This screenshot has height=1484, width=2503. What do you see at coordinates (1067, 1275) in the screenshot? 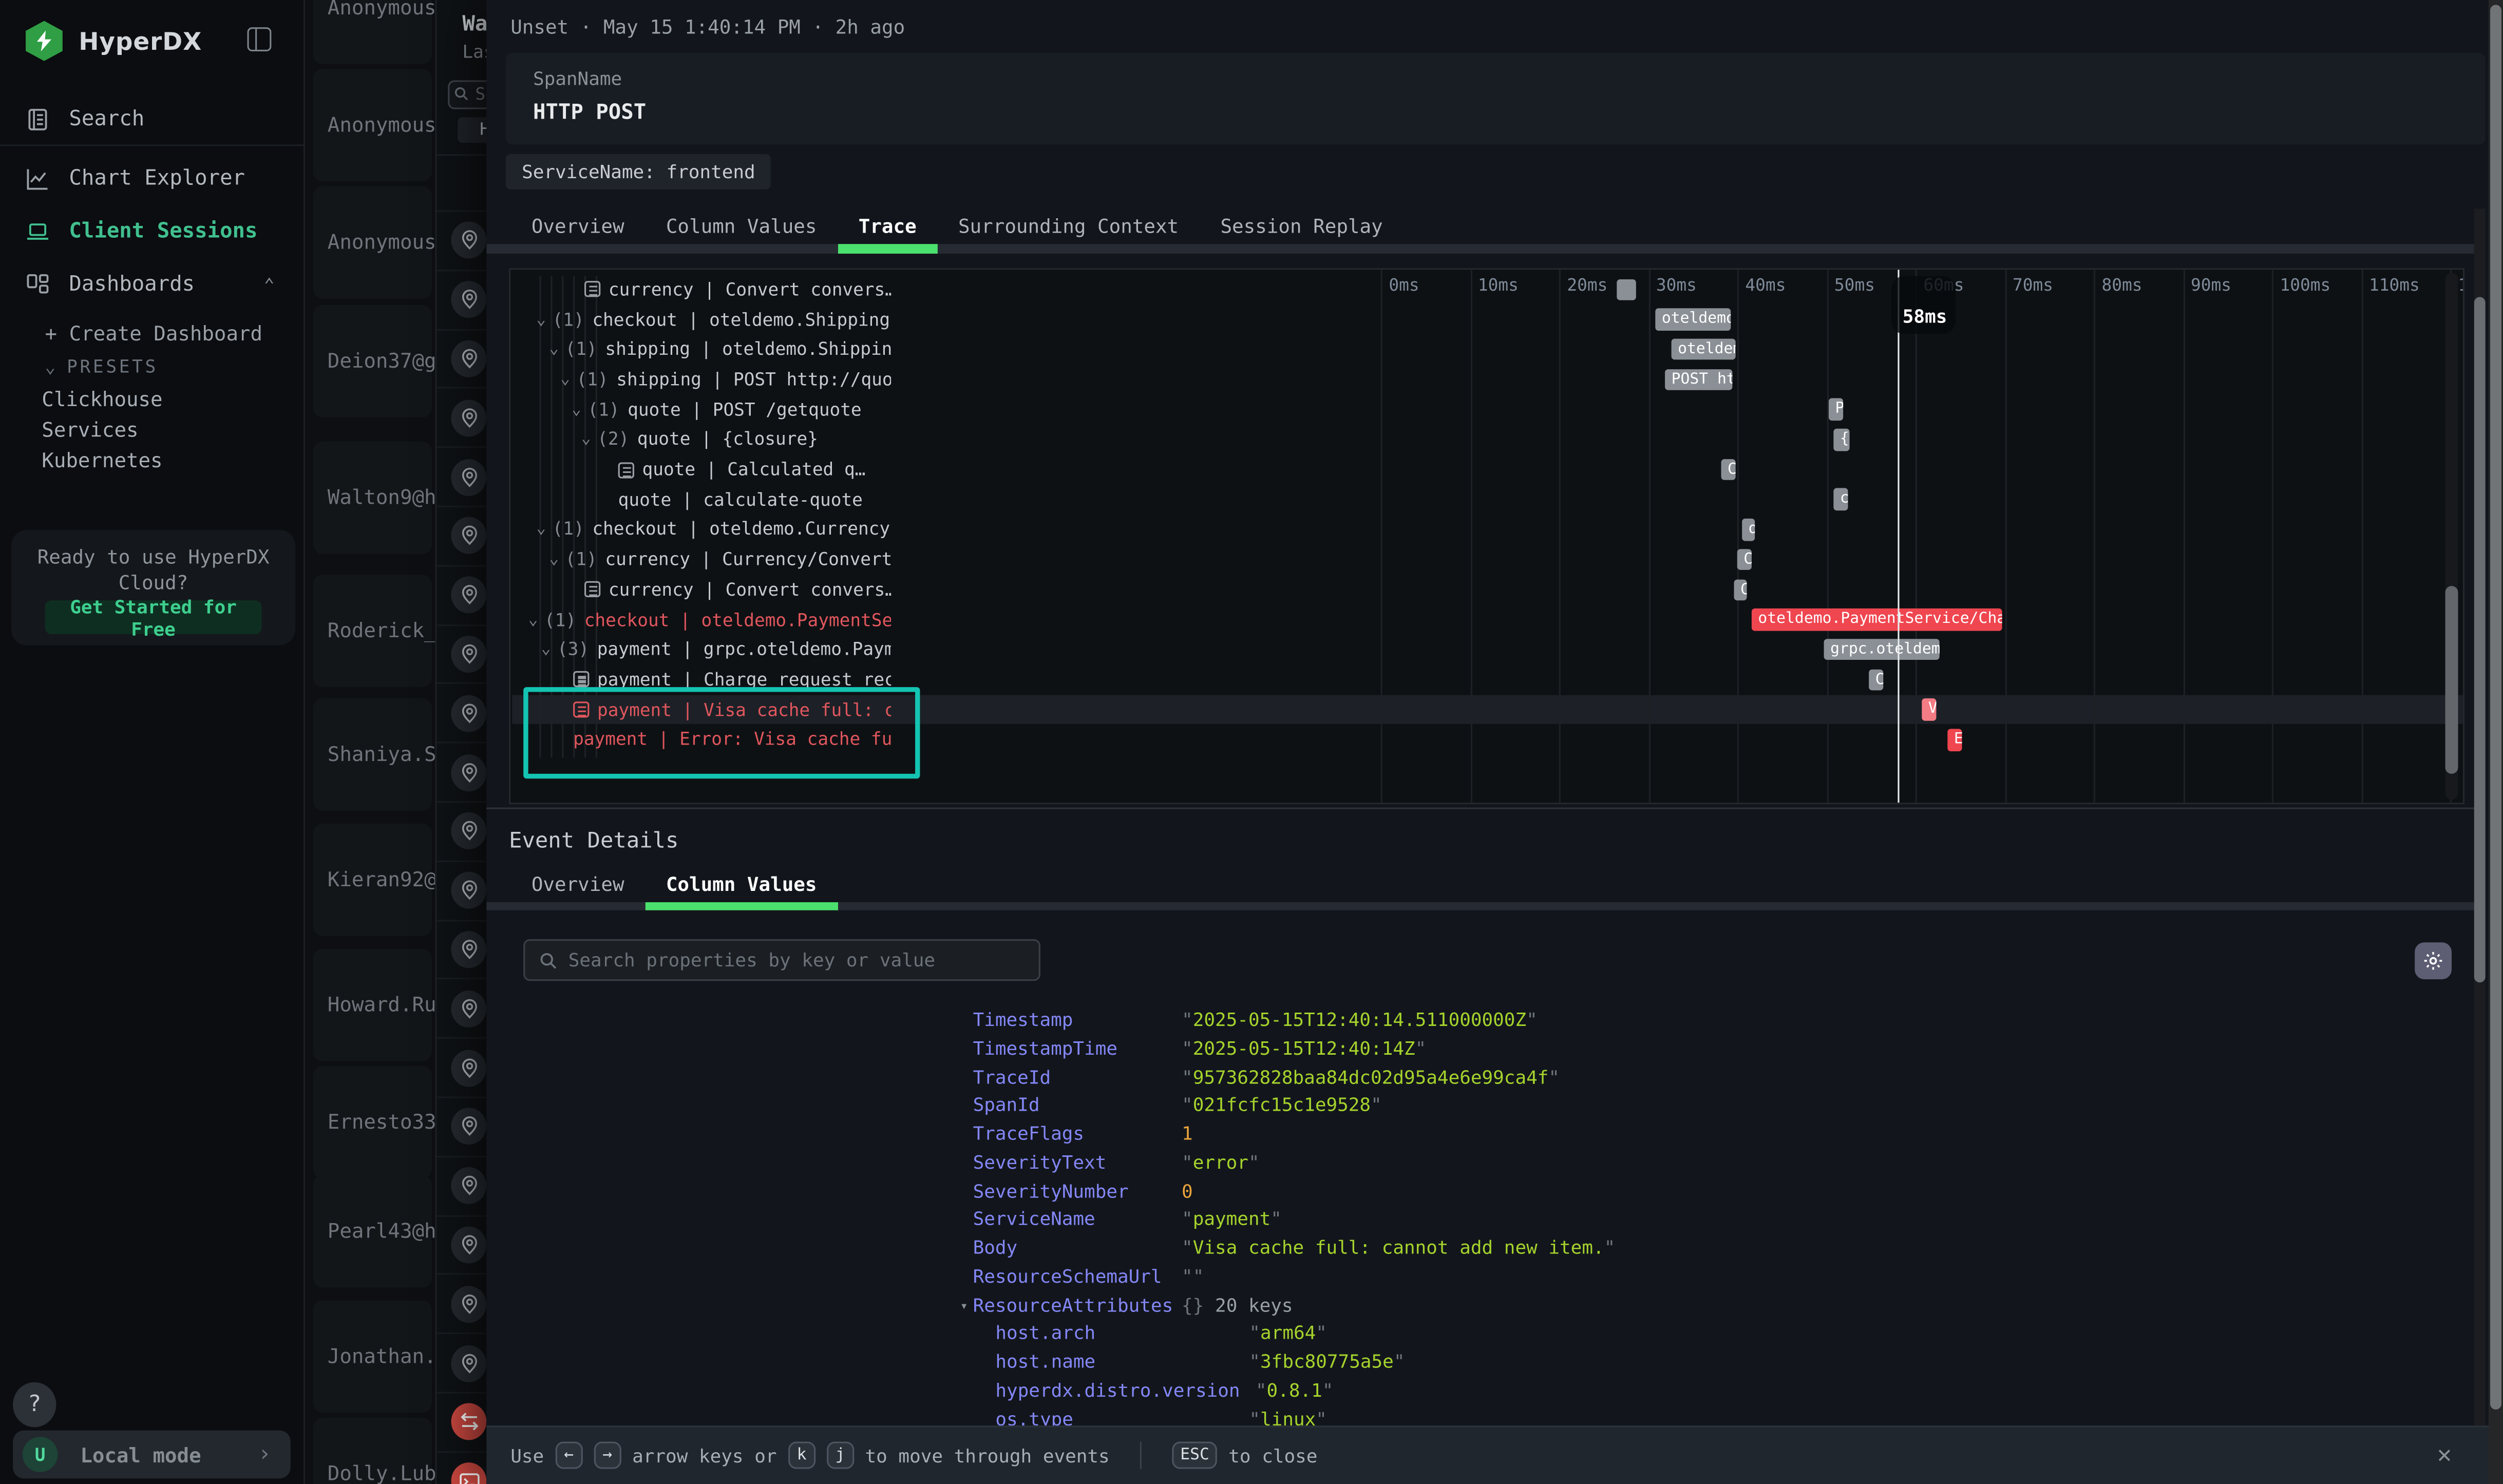
I see `property-key: ResourceSchemaUrl` at bounding box center [1067, 1275].